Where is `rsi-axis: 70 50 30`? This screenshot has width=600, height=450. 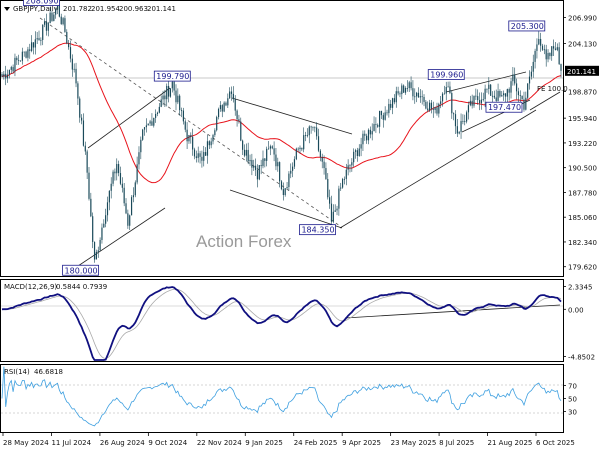
rsi-axis: 70 50 30 is located at coordinates (570, 400).